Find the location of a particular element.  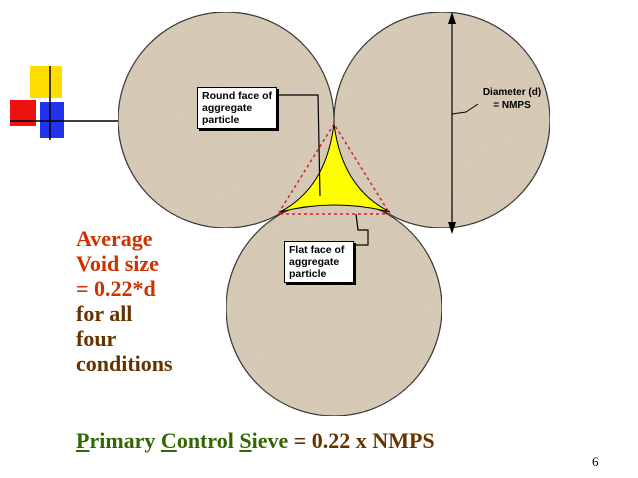

side-text-line: conditions is located at coordinates (124, 363).